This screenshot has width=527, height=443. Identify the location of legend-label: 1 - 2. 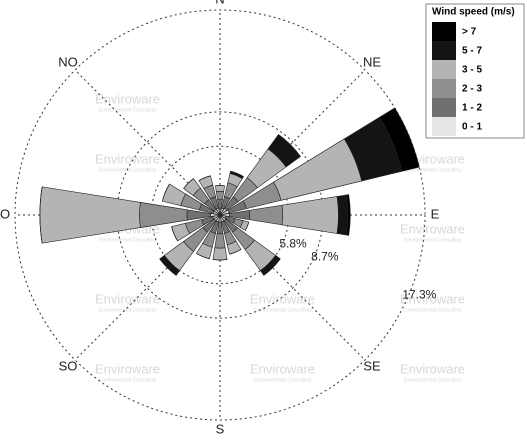
(472, 108).